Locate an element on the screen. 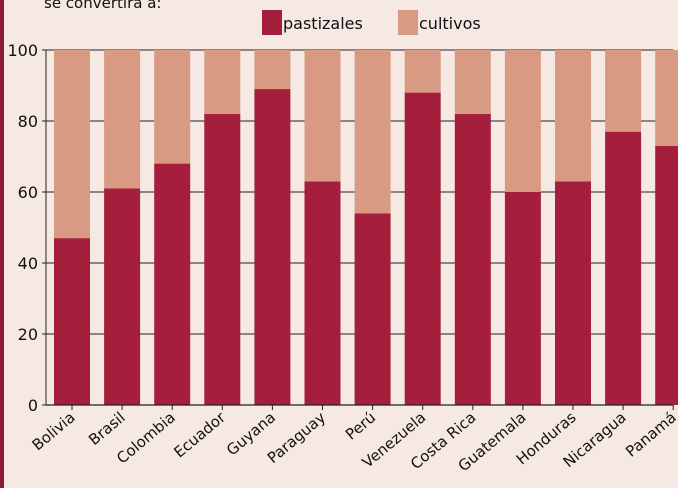 The width and height of the screenshot is (678, 488). legend-label-cultivos: cultivos is located at coordinates (450, 23).